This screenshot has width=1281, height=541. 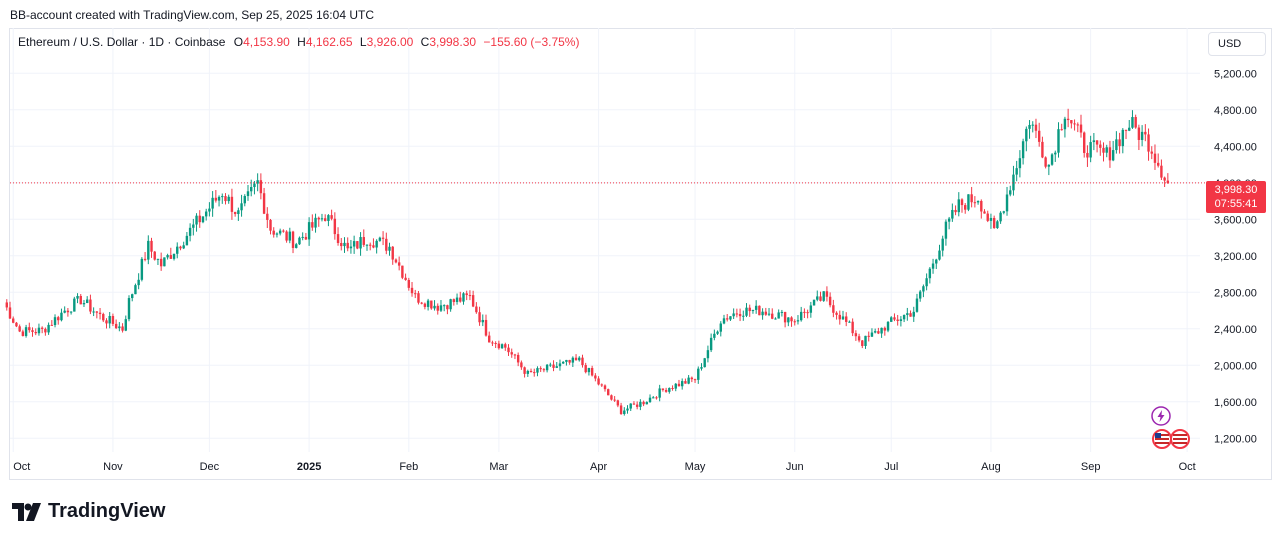 I want to click on open-label: O, so click(x=238, y=42).